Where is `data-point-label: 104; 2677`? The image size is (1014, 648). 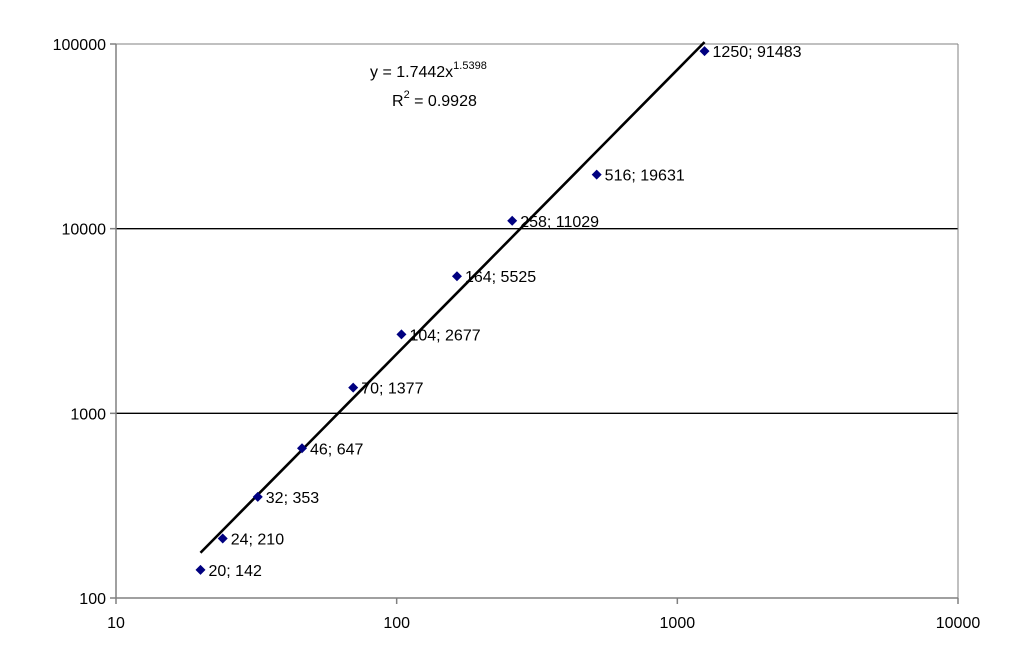 data-point-label: 104; 2677 is located at coordinates (444, 335).